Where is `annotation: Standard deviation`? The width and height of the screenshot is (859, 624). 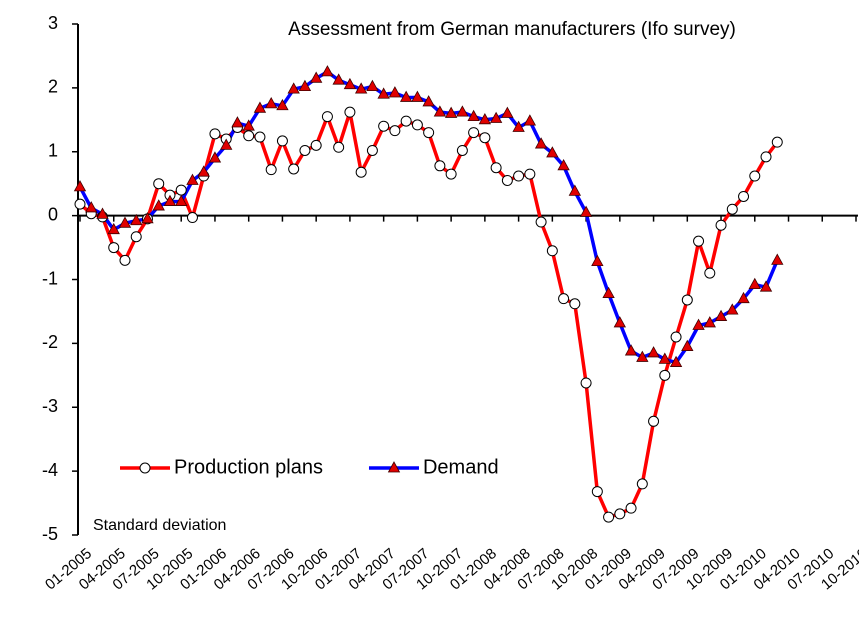 annotation: Standard deviation is located at coordinates (159, 525).